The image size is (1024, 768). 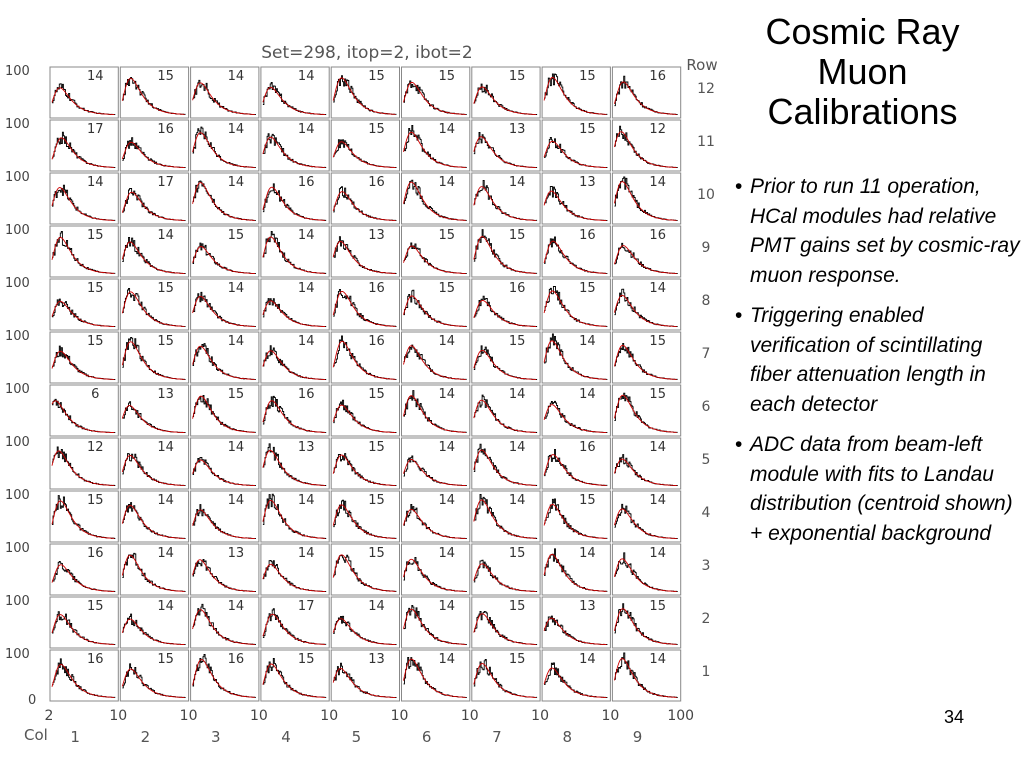 I want to click on row-label: 9, so click(x=706, y=248).